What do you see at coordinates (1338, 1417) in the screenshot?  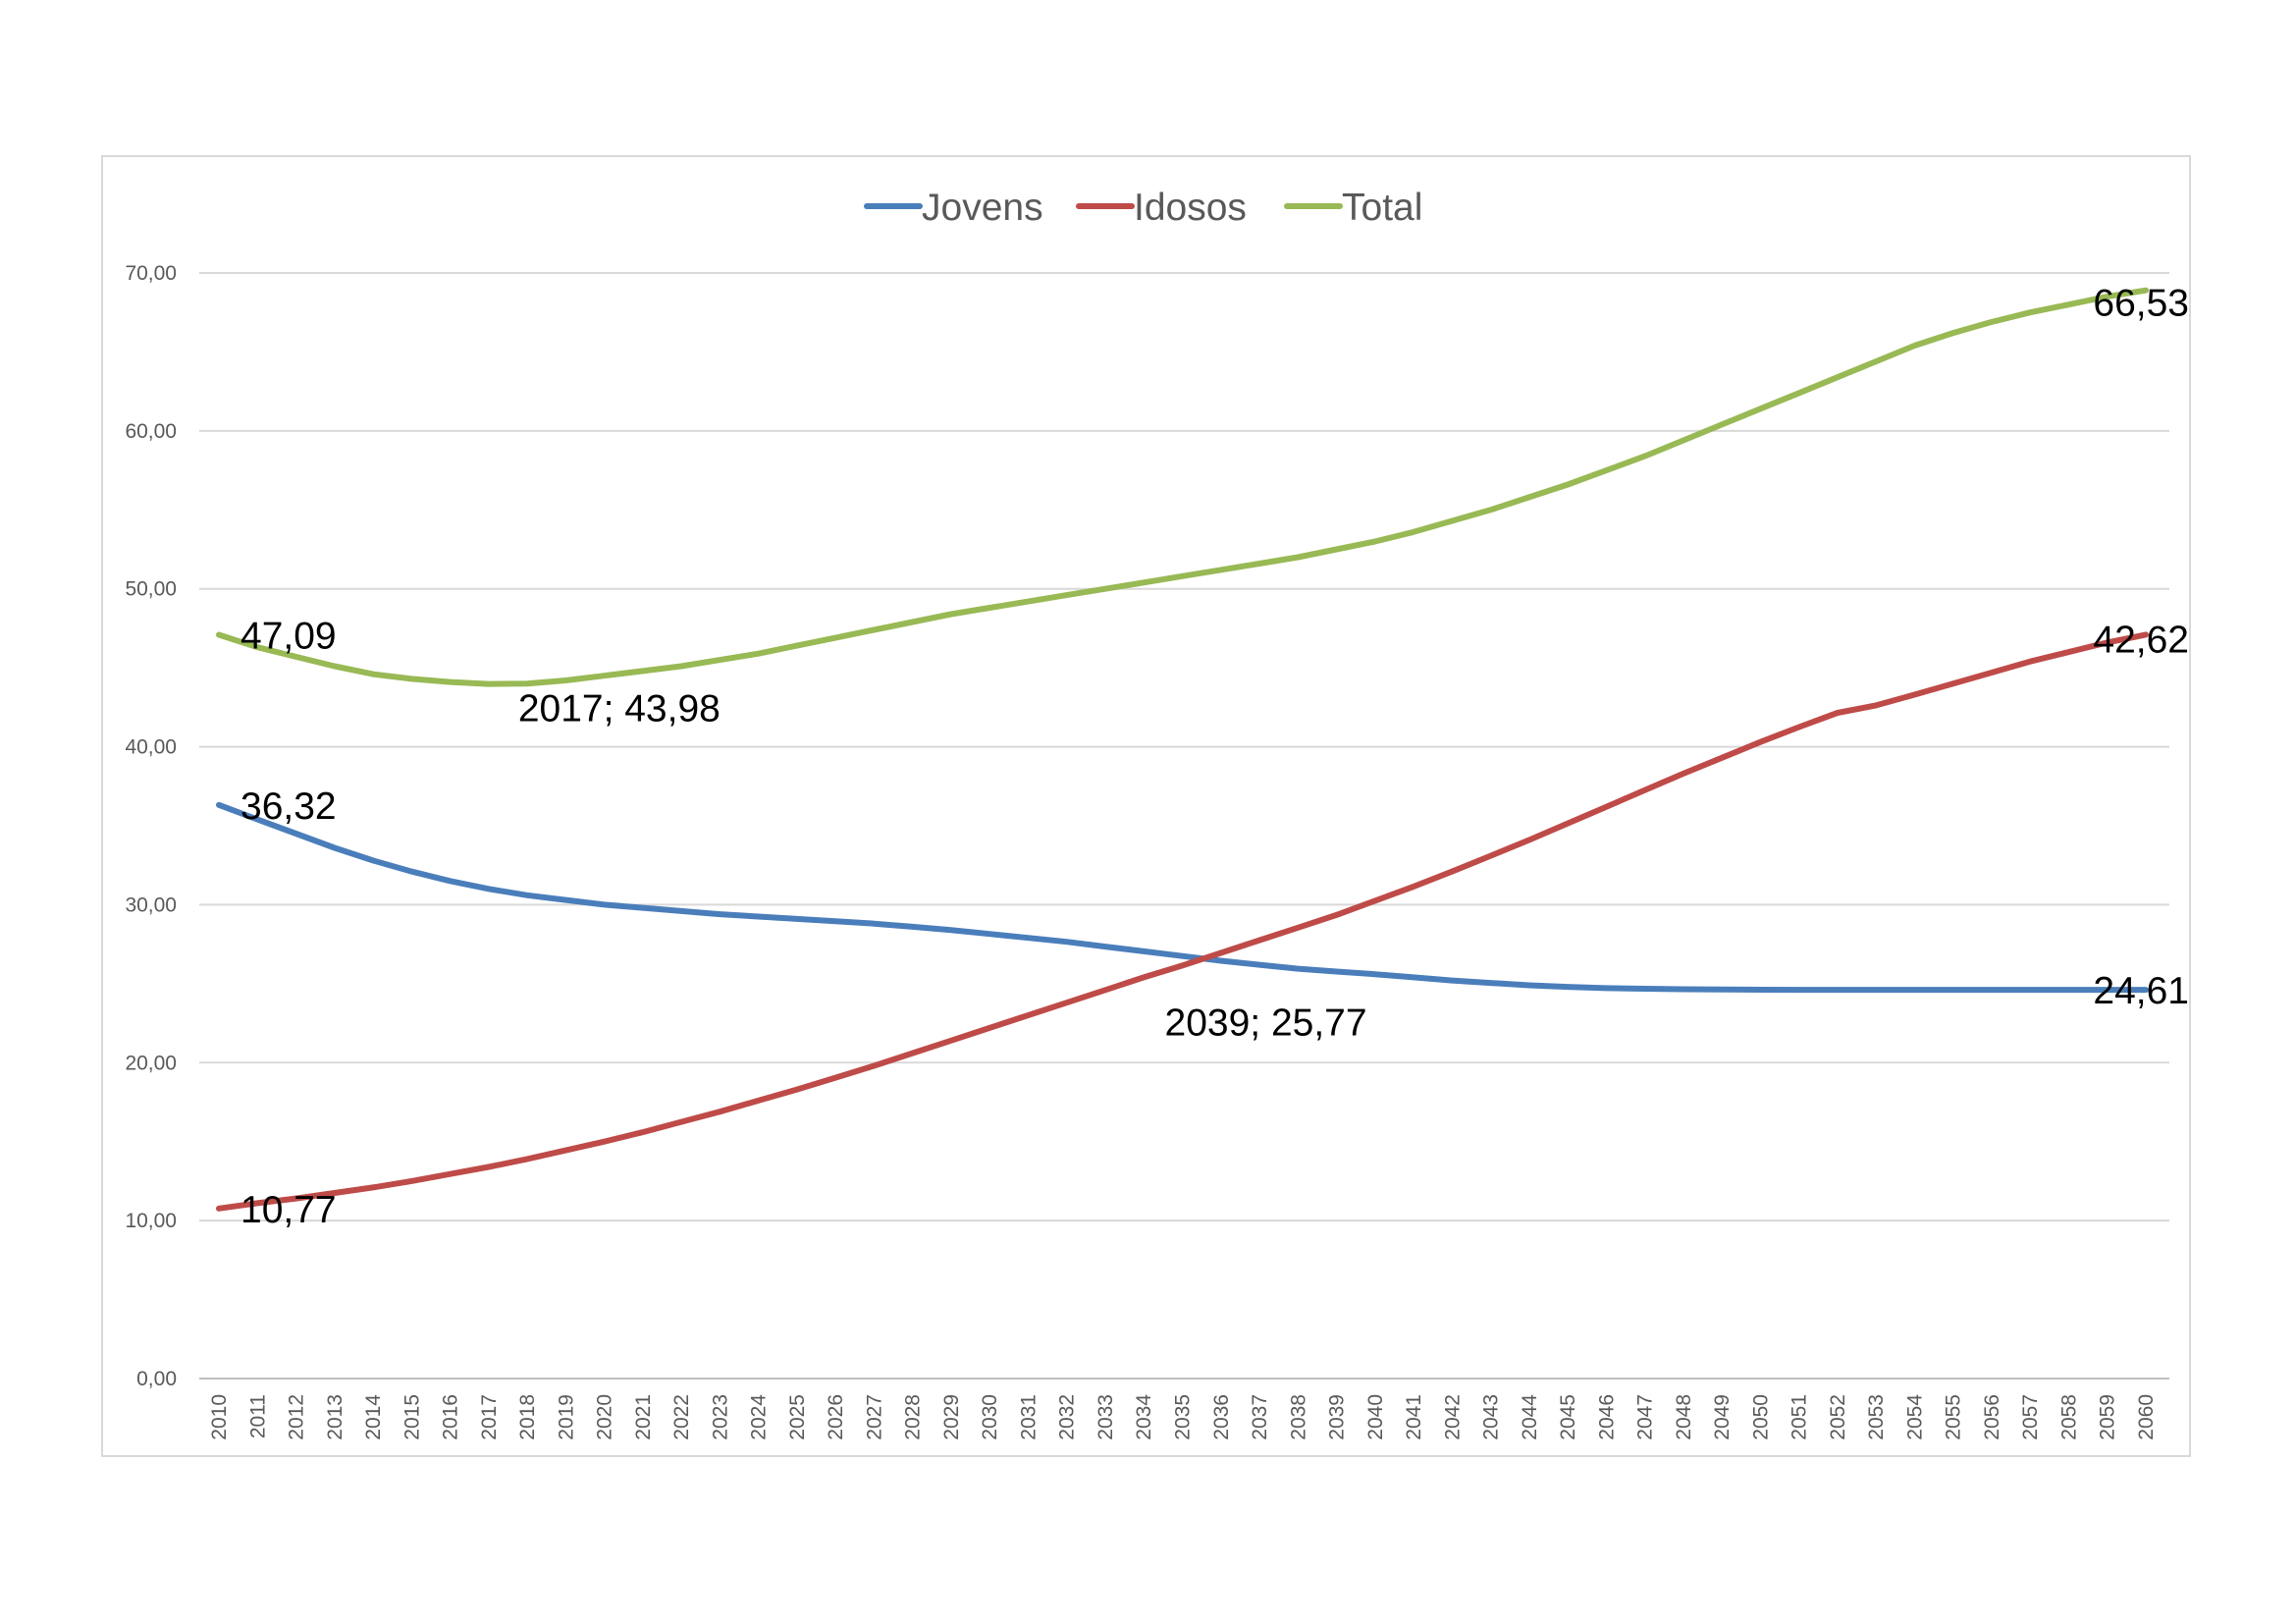 I see `x-tick-label: 2039` at bounding box center [1338, 1417].